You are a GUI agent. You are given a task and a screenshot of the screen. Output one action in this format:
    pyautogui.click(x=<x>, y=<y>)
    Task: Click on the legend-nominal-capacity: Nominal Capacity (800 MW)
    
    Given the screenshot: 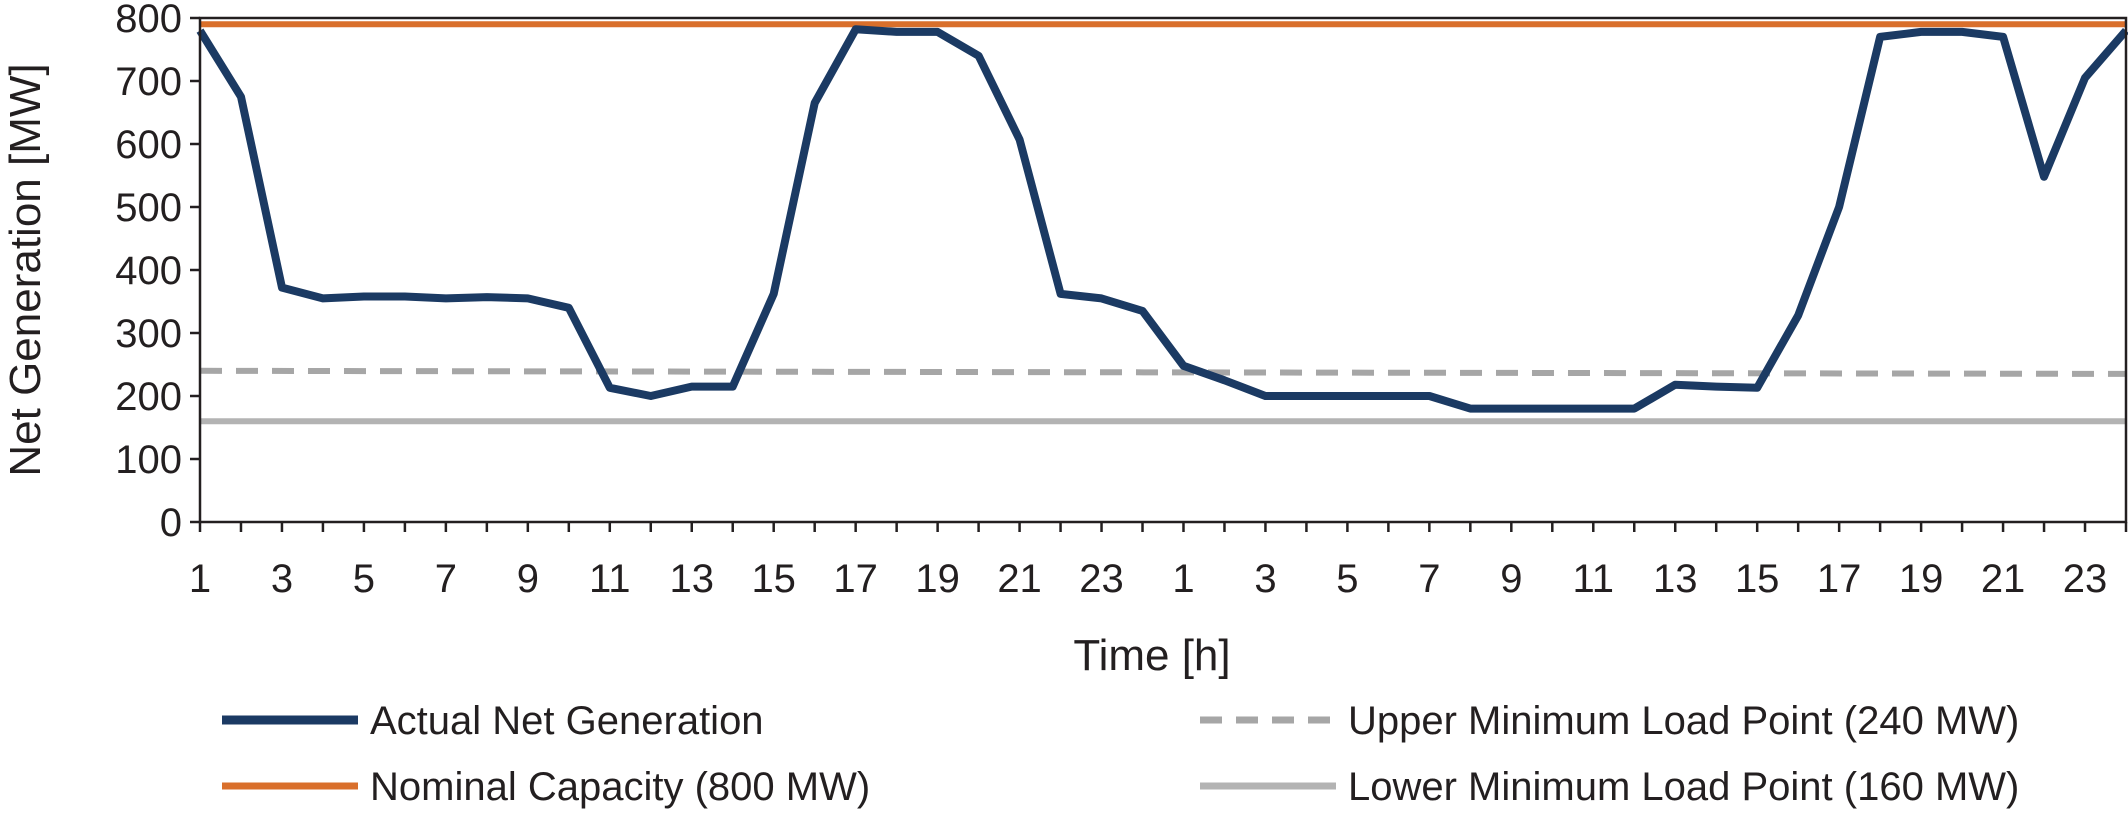 What is the action you would take?
    pyautogui.click(x=546, y=787)
    